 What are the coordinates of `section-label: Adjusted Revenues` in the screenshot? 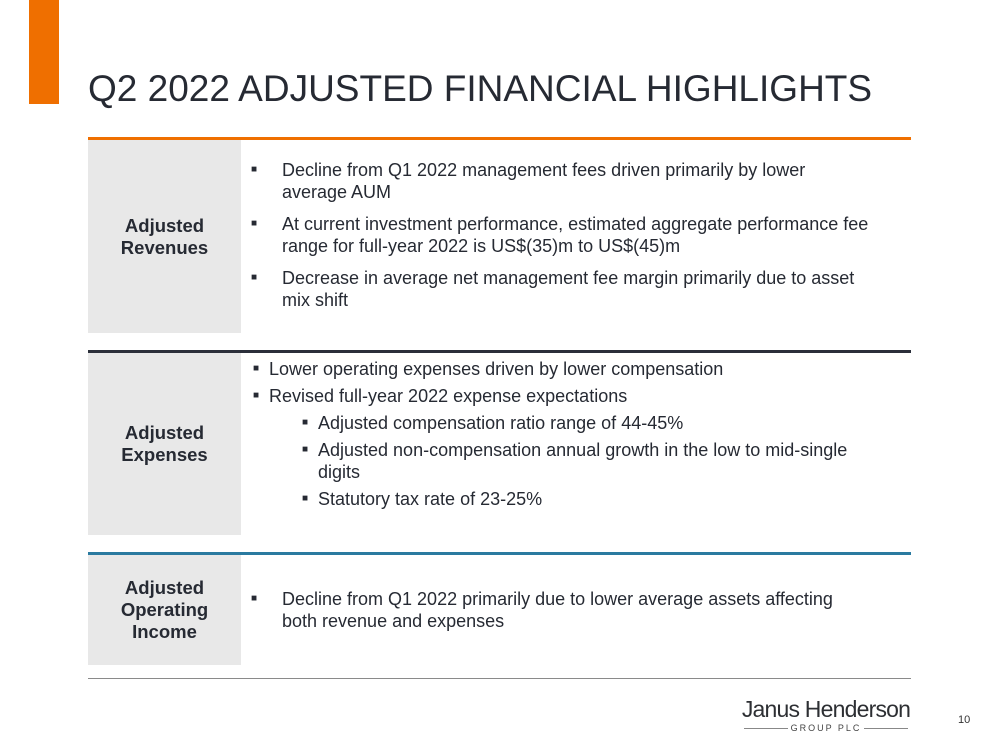 It's located at (164, 236).